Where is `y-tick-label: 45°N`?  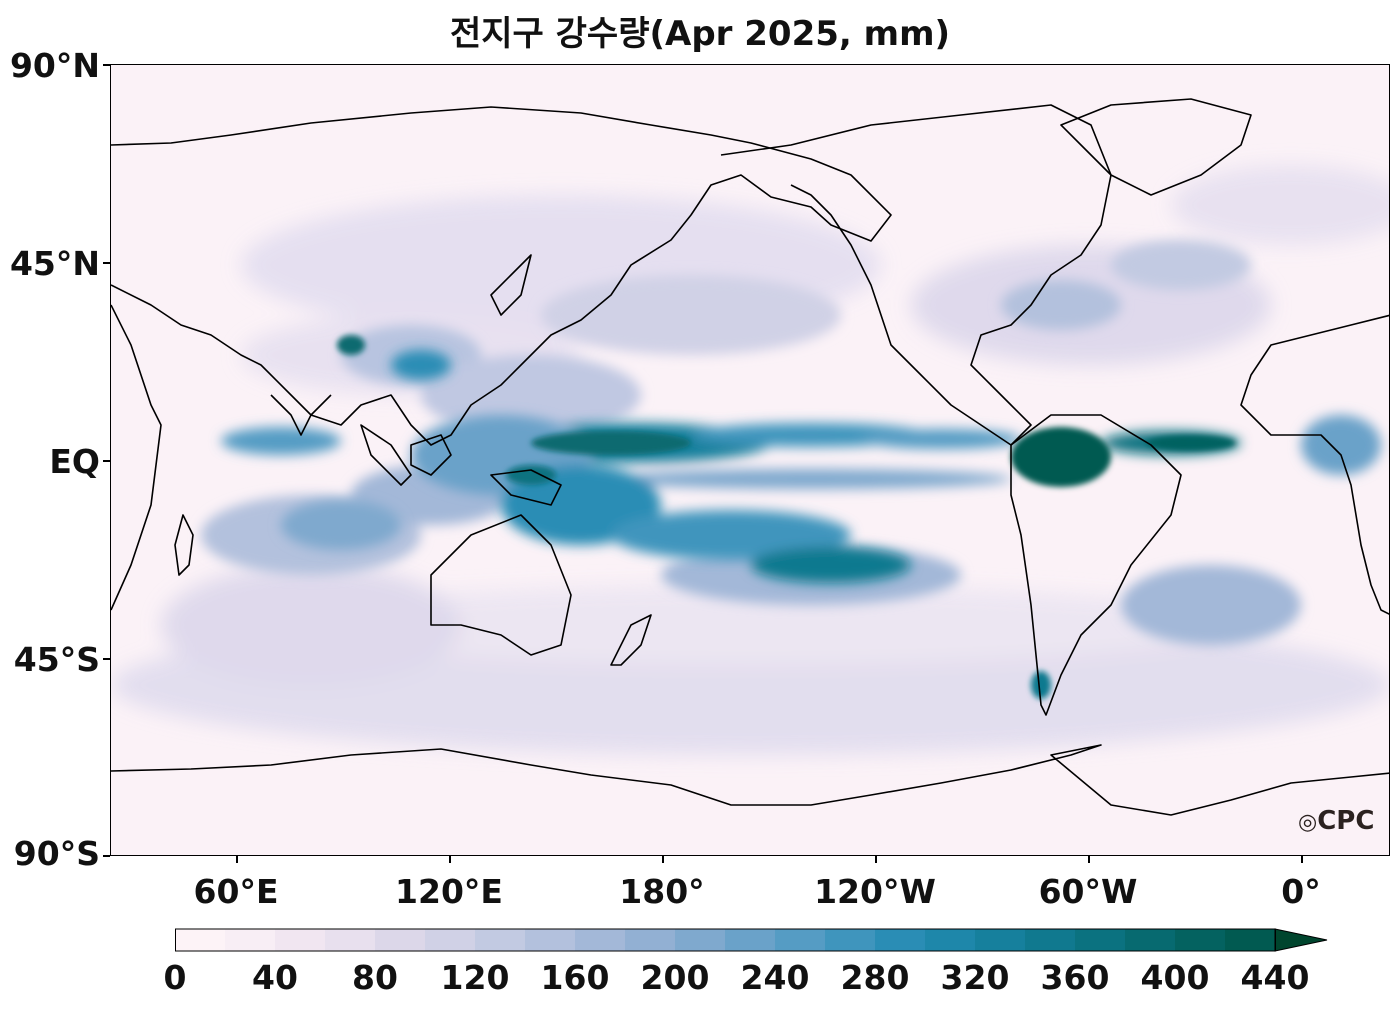
y-tick-label: 45°N is located at coordinates (54, 263).